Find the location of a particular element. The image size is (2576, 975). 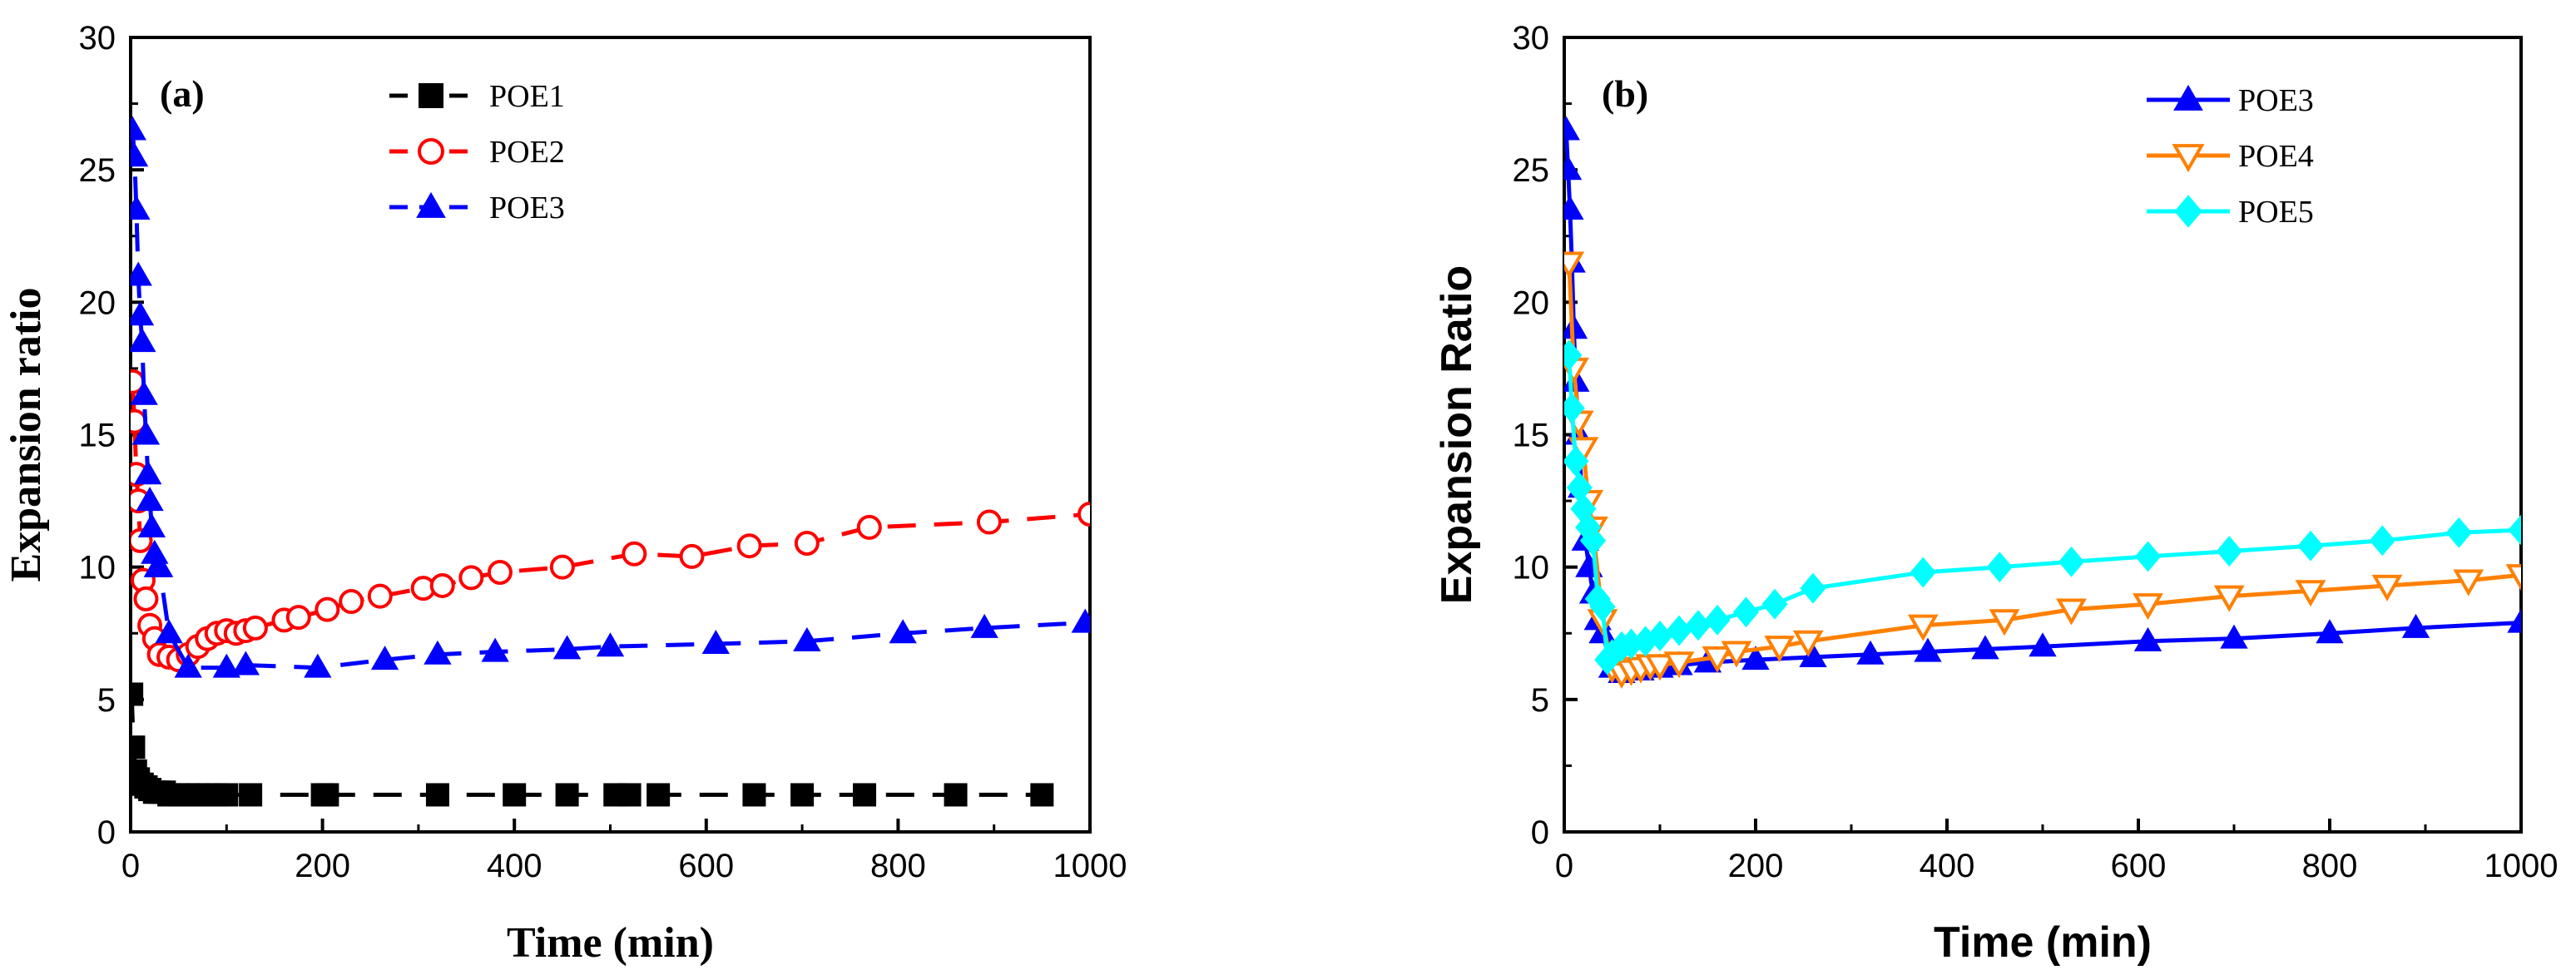

y-tick-label: 25 is located at coordinates (98, 170).